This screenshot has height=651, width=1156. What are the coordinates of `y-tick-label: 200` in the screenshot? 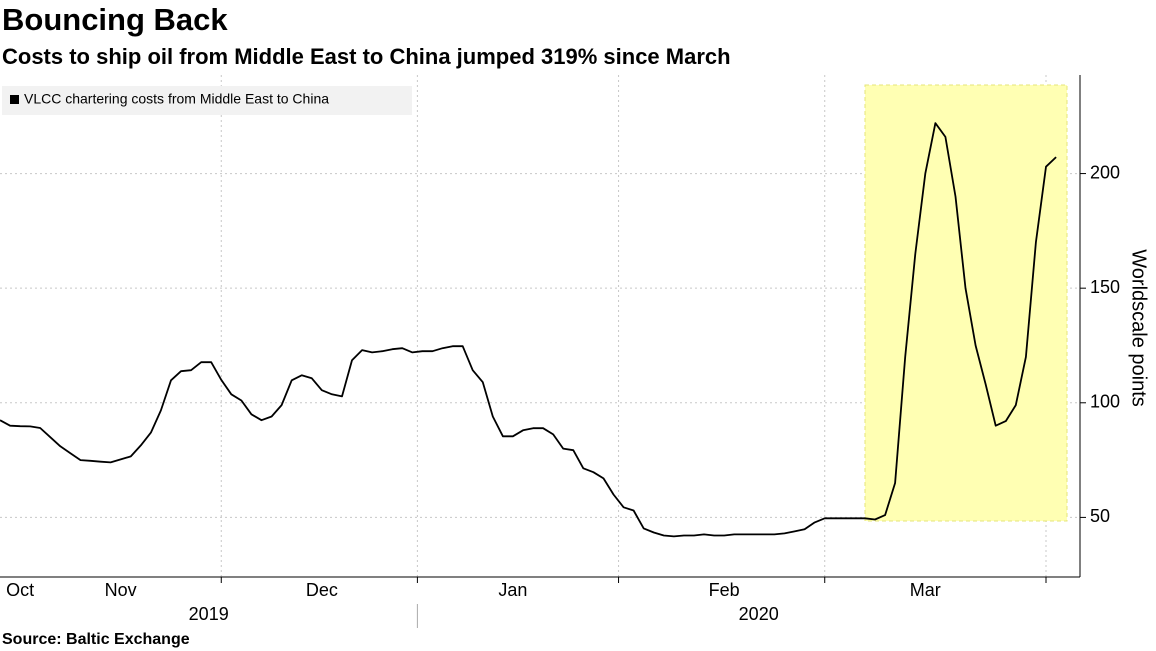 It's located at (1105, 172).